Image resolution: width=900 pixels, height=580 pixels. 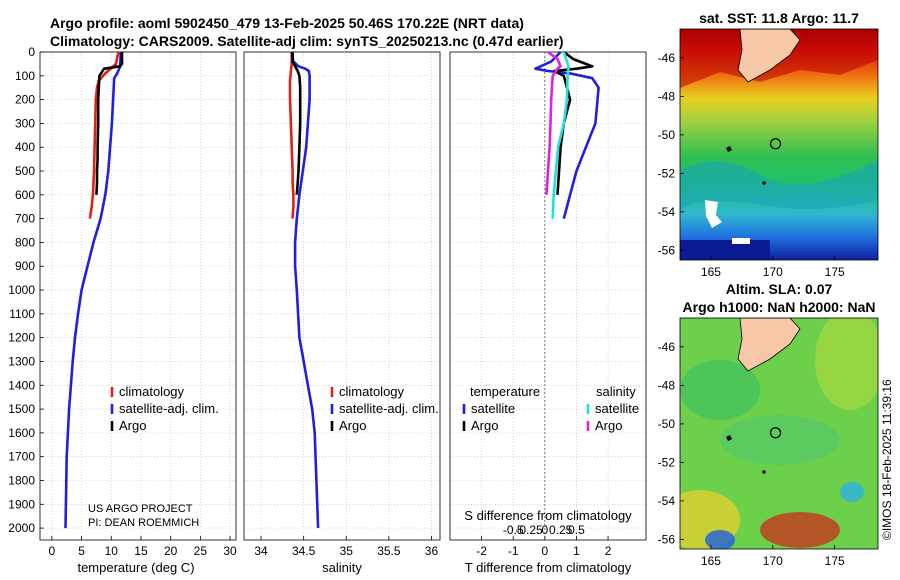 I want to click on depth-tick-label: 1700, so click(x=21, y=457).